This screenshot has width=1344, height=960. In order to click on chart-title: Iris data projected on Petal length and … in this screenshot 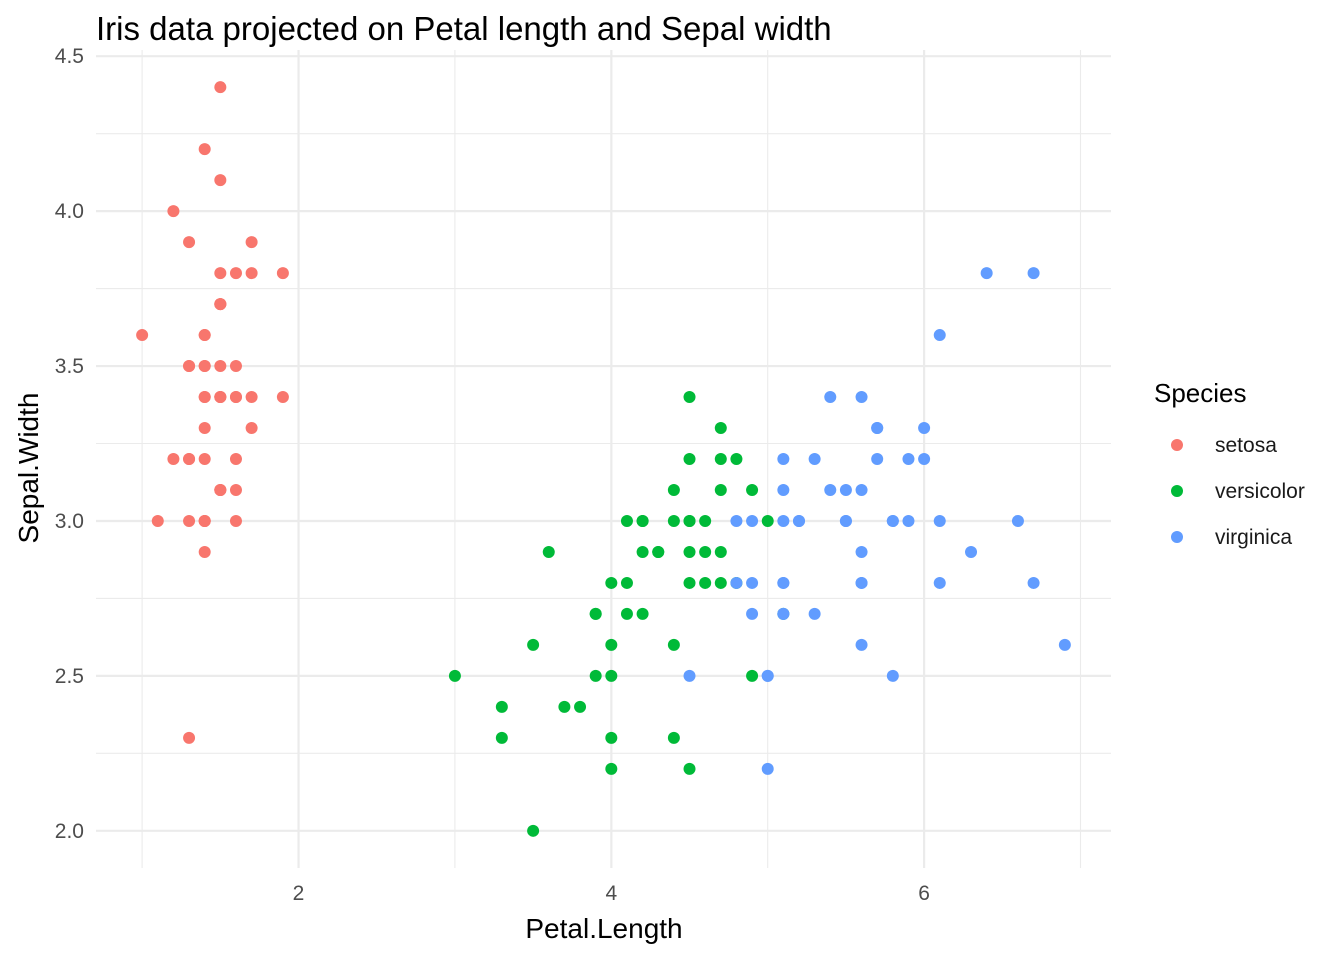, I will do `click(464, 28)`.